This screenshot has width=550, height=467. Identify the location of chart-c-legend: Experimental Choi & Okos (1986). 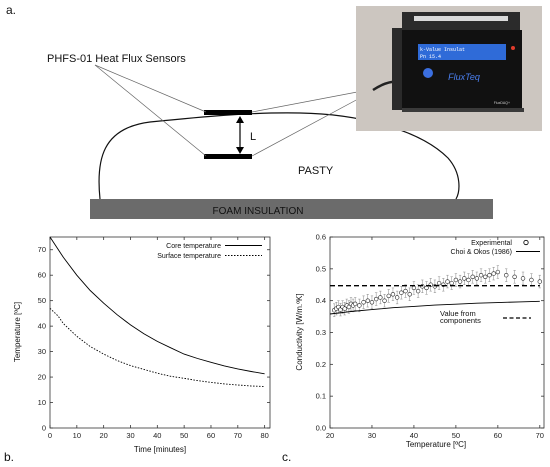
(495, 247).